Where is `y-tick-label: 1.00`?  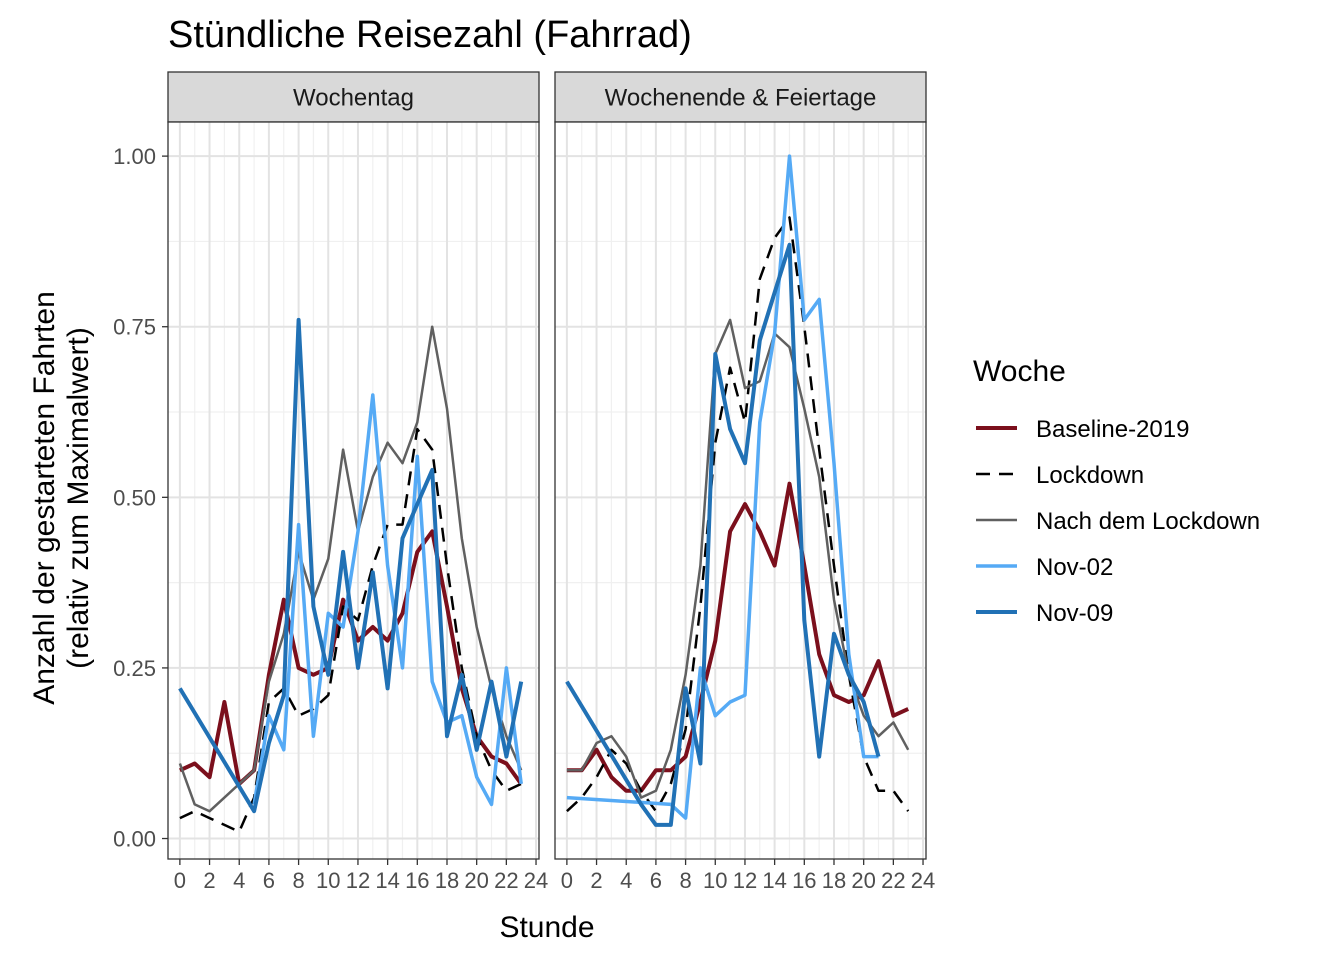
y-tick-label: 1.00 is located at coordinates (134, 156).